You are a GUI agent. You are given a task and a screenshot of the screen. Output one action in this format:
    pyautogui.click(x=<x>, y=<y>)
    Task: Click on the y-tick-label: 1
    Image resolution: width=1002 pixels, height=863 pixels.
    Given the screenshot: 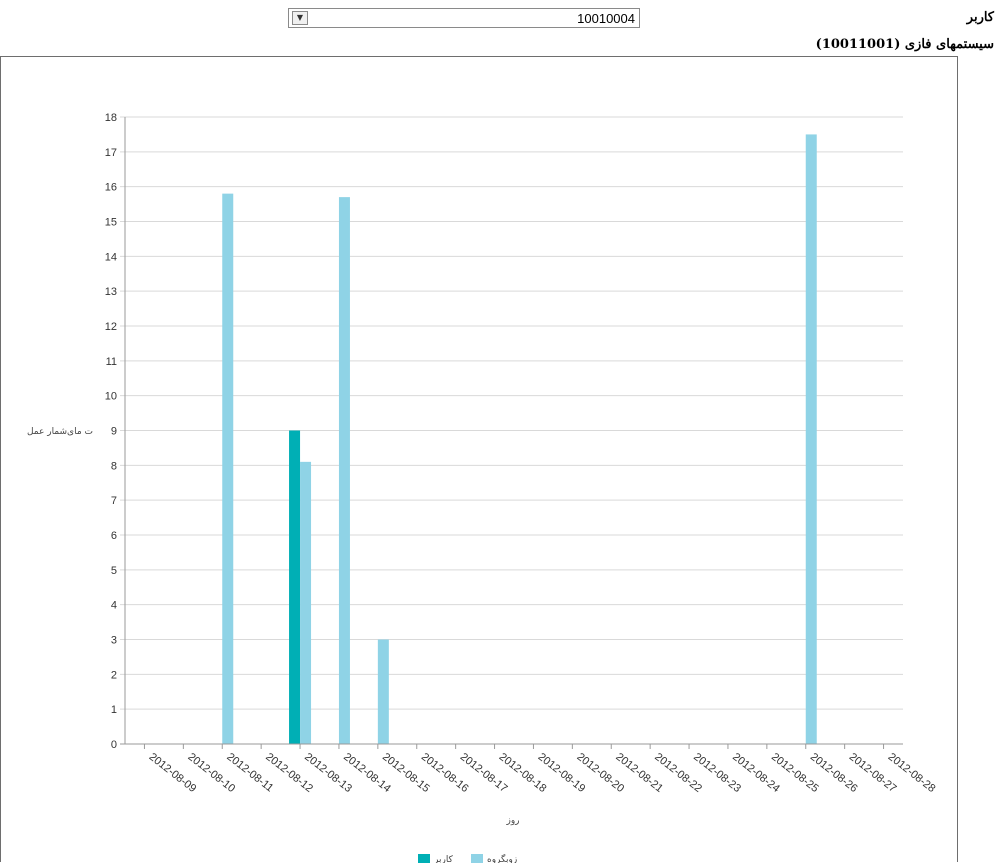 What is the action you would take?
    pyautogui.click(x=114, y=710)
    